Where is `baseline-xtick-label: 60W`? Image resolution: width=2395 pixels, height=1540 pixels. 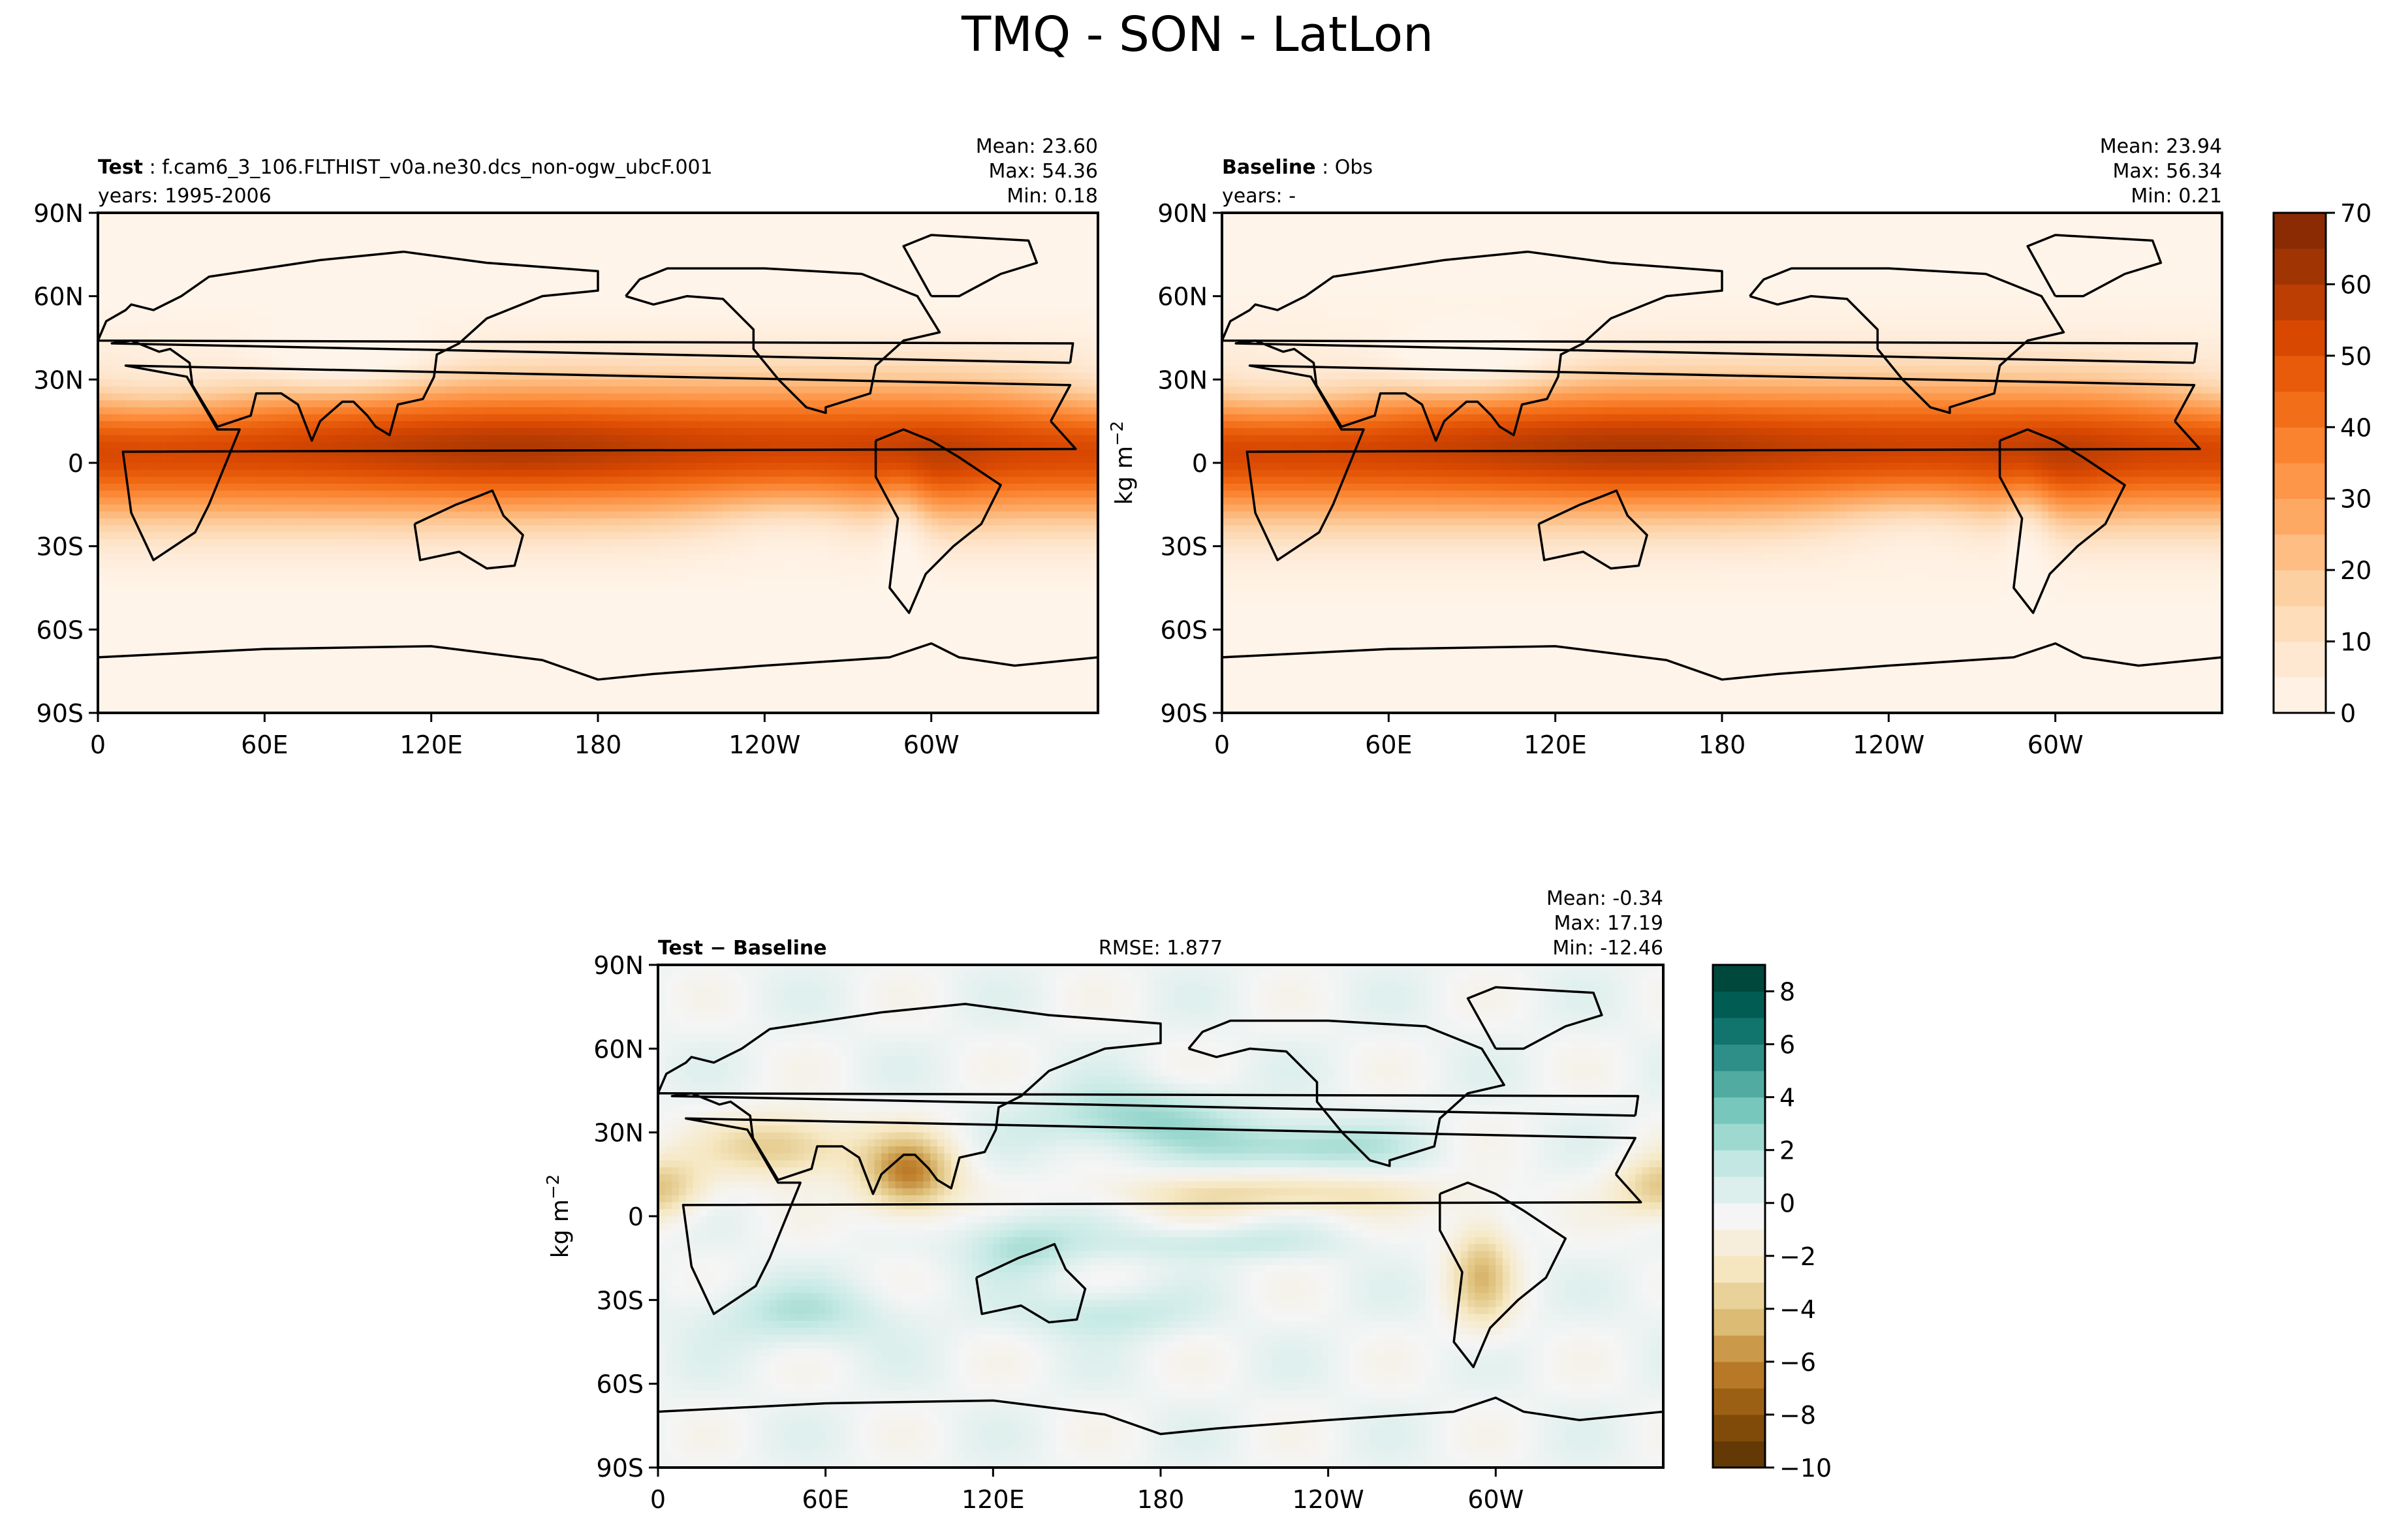
baseline-xtick-label: 60W is located at coordinates (2055, 745).